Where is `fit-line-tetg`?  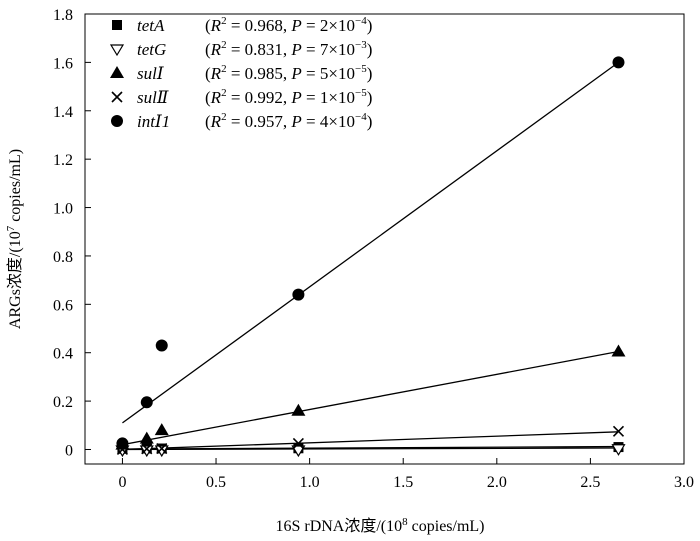 fit-line-tetg is located at coordinates (370, 449).